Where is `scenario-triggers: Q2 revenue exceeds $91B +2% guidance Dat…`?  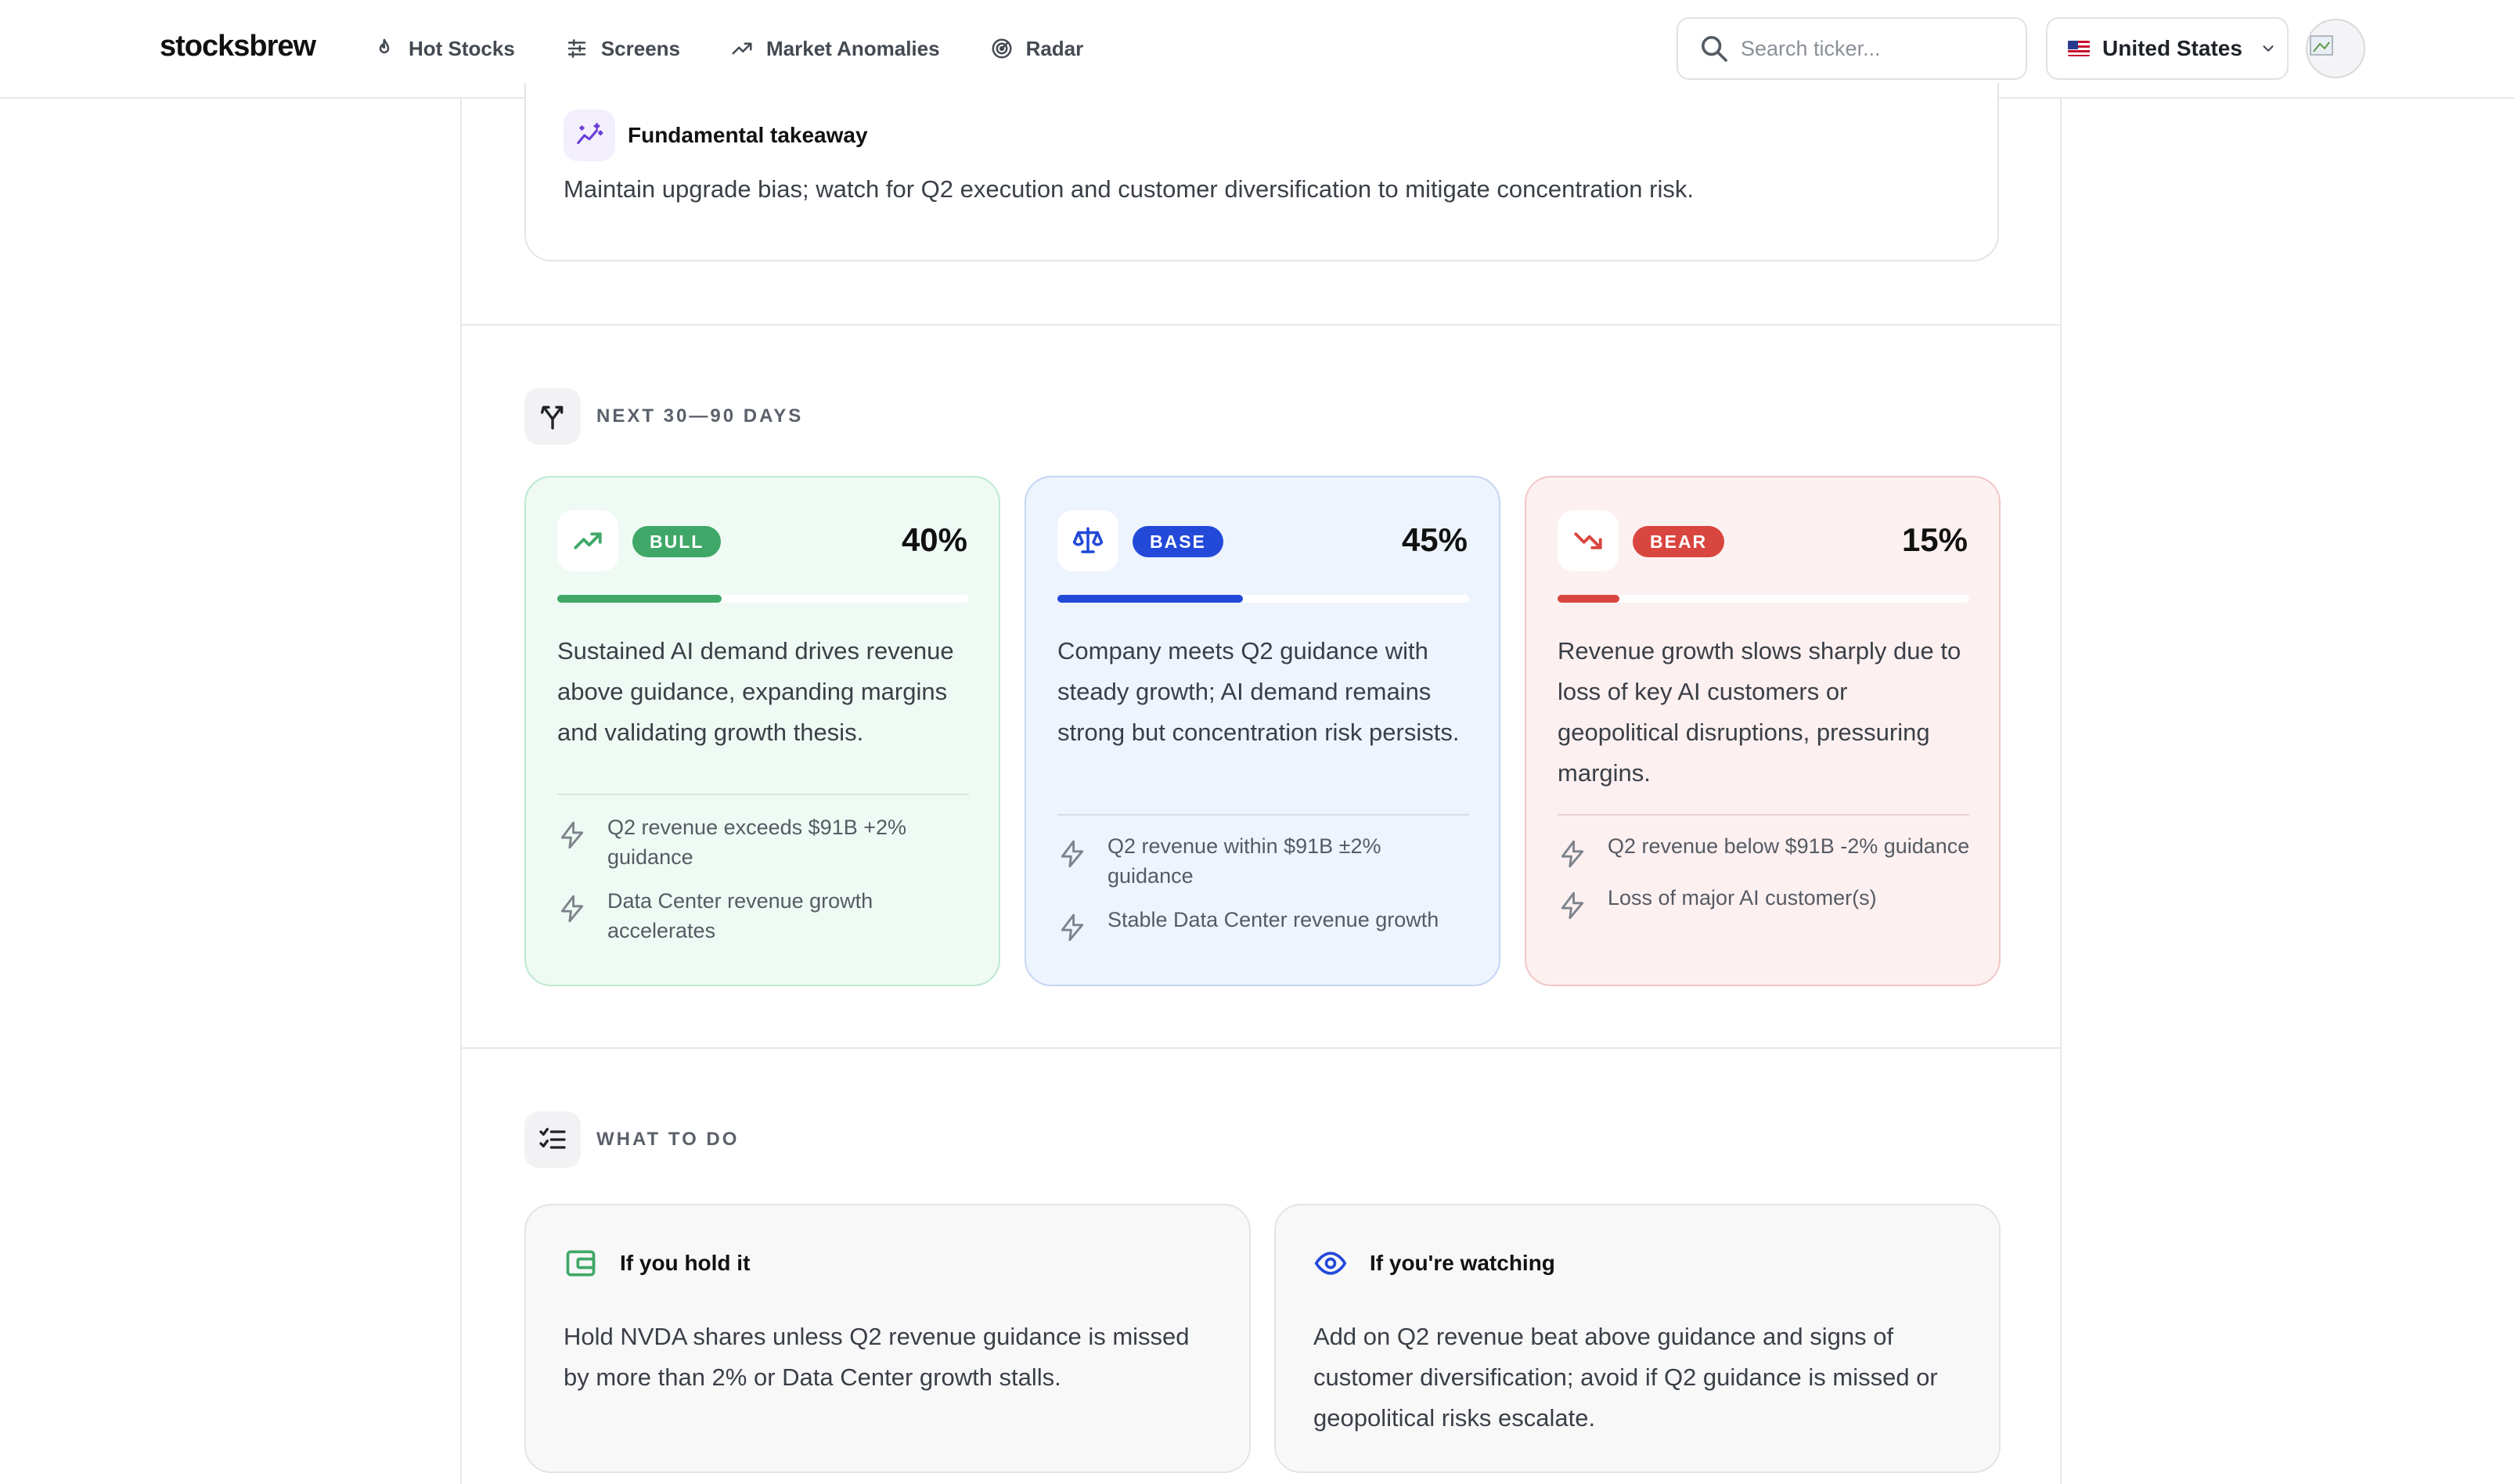 scenario-triggers: Q2 revenue exceeds $91B +2% guidance Dat… is located at coordinates (765, 886).